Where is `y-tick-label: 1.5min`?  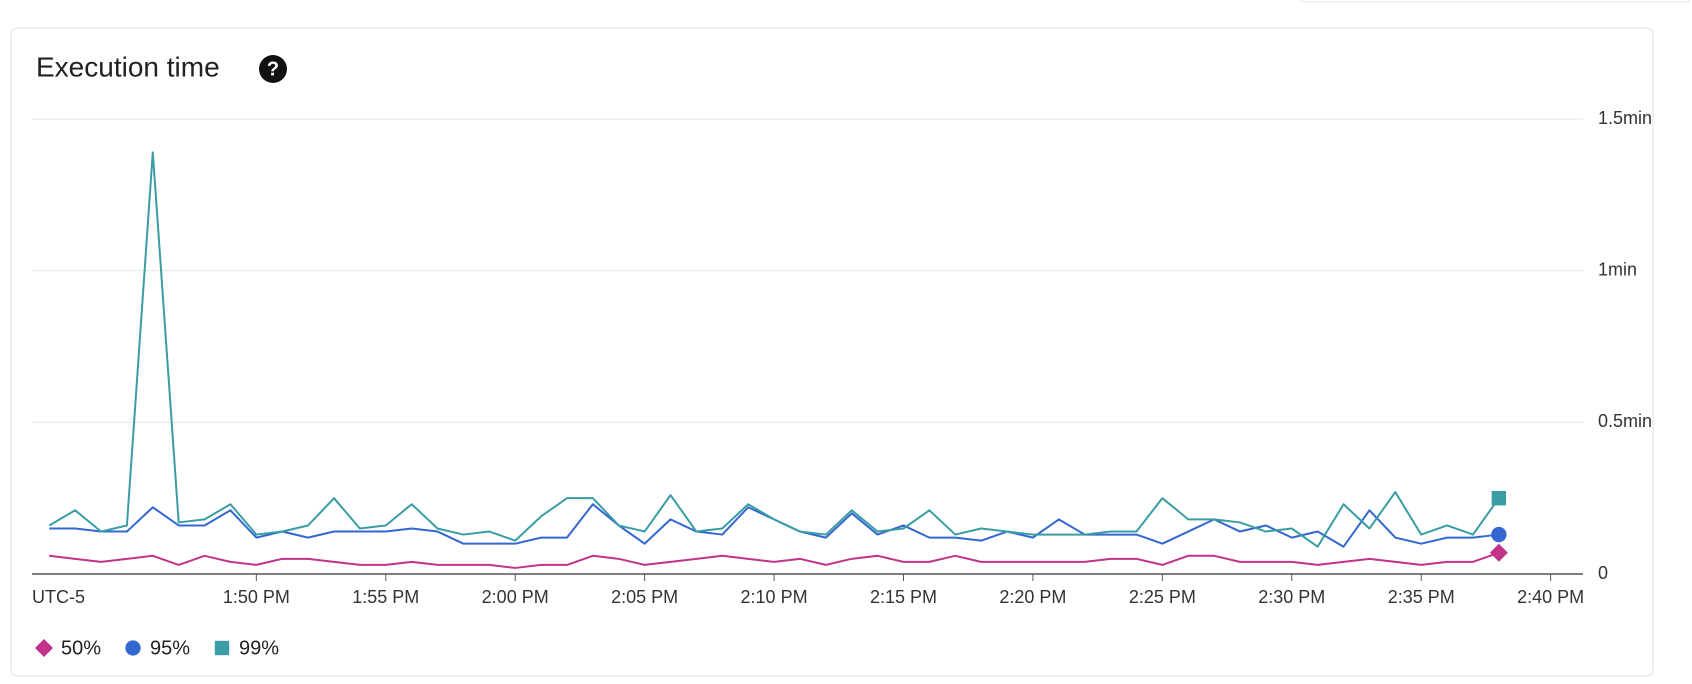 y-tick-label: 1.5min is located at coordinates (1625, 118).